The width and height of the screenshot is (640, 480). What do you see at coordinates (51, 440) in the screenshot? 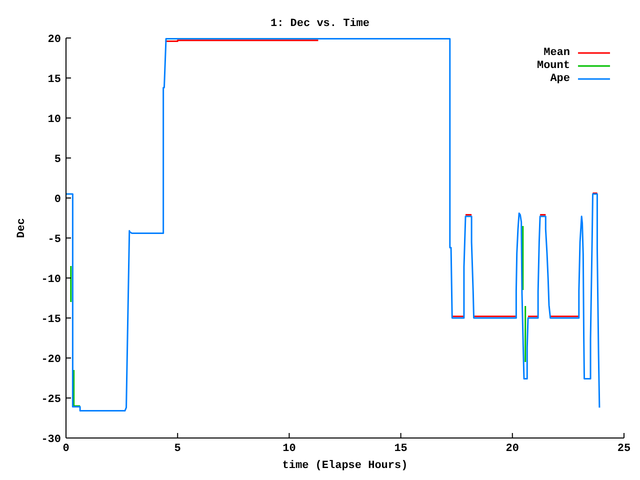
I see `y-tick-label: -30` at bounding box center [51, 440].